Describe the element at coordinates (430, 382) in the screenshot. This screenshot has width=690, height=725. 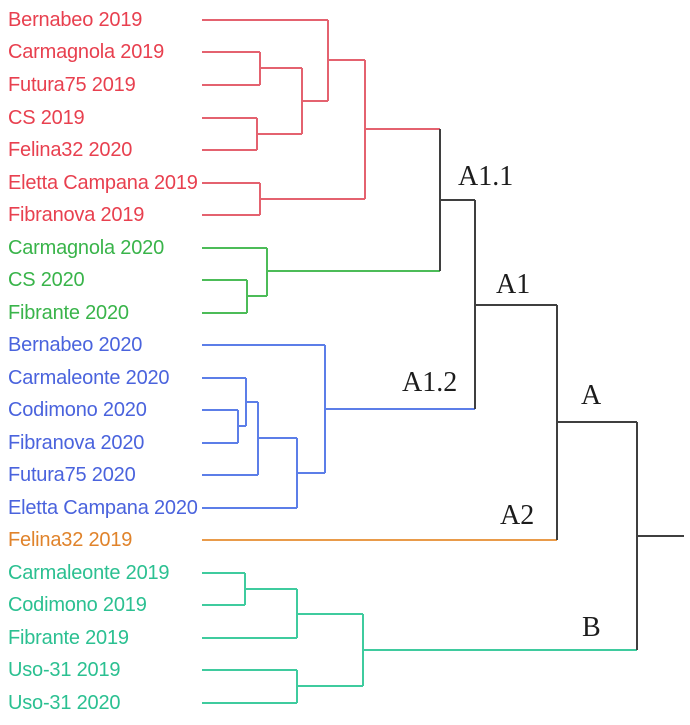
I see `cluster-label-a1.2: A1.2` at that location.